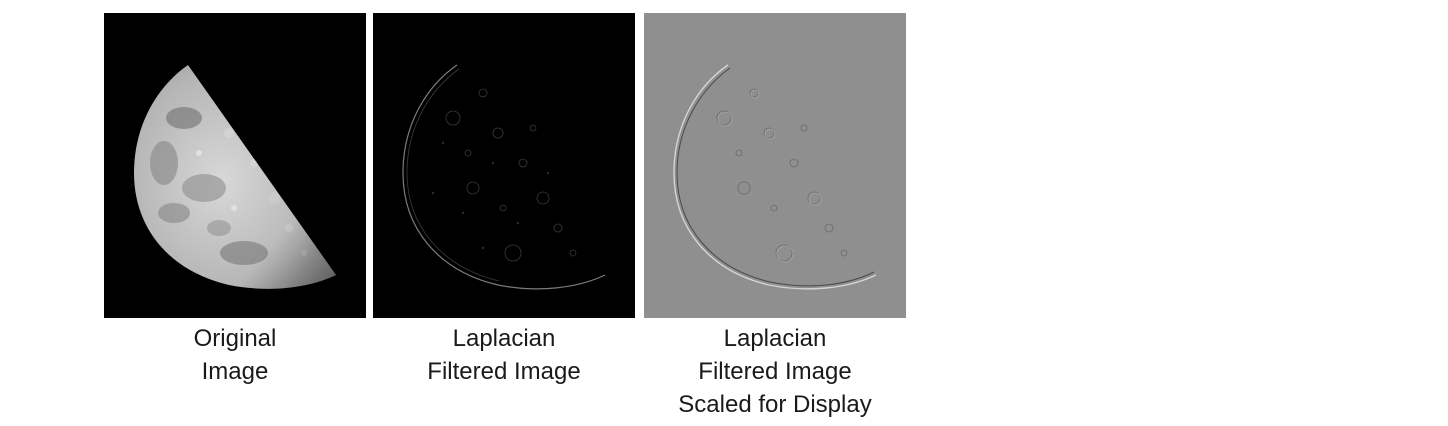  Describe the element at coordinates (775, 404) in the screenshot. I see `caption-line: Scaled for Display` at that location.